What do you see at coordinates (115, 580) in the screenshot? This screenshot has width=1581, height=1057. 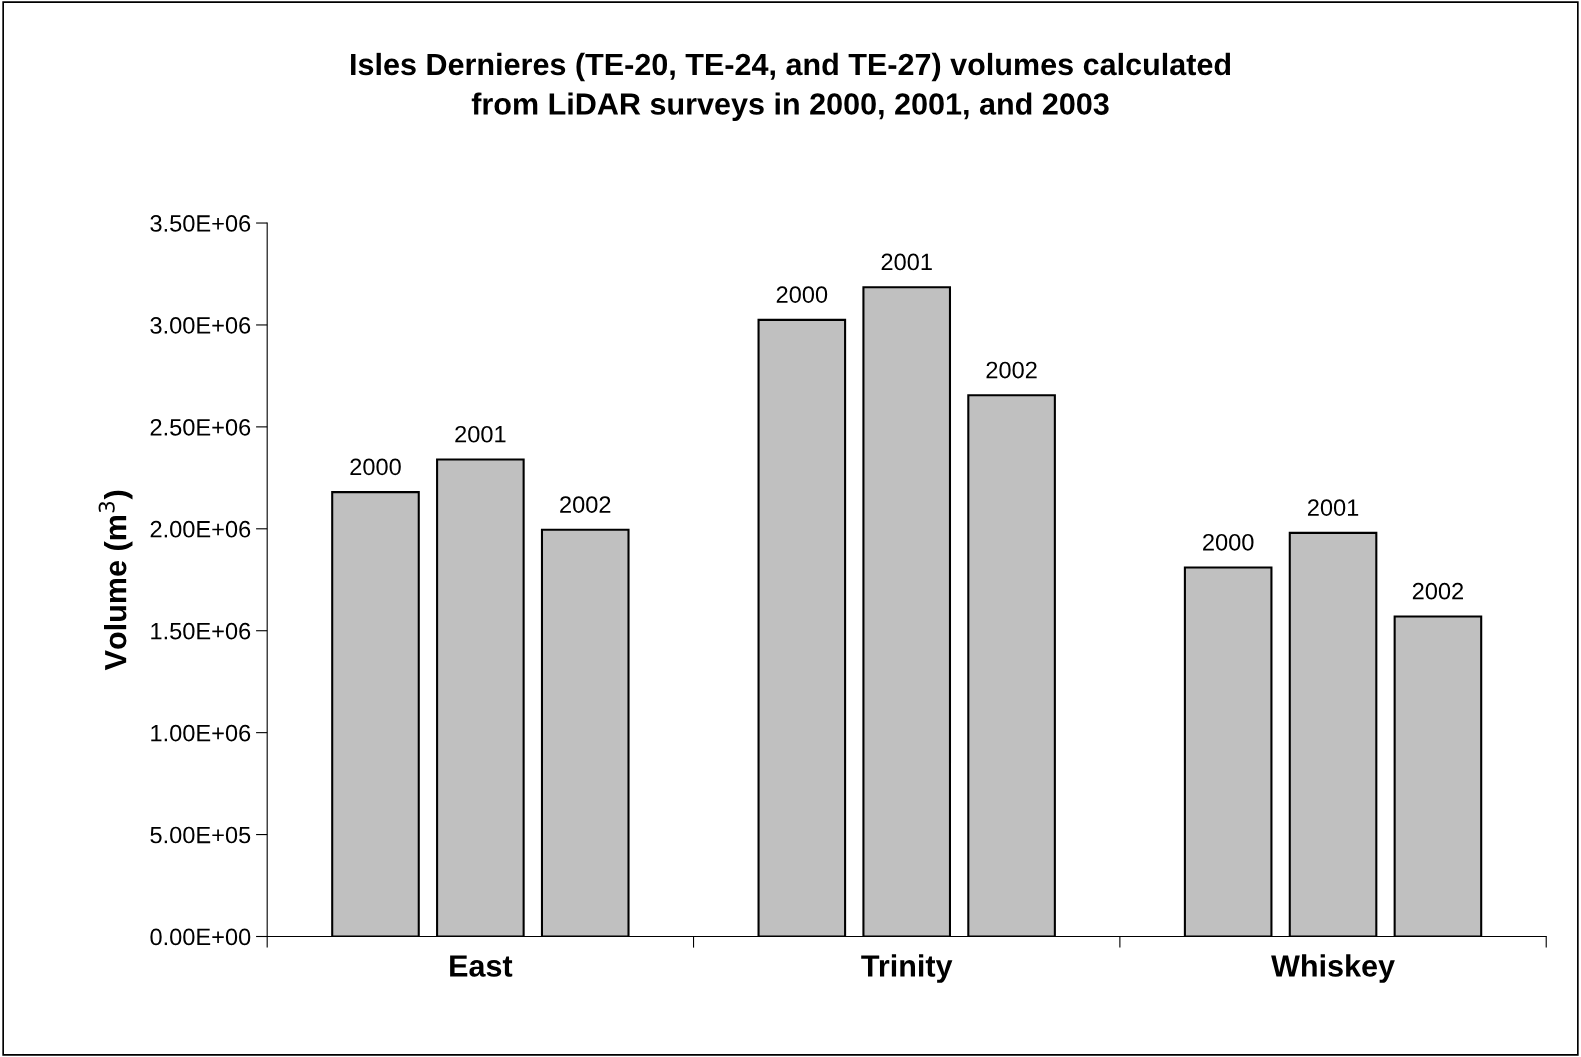 I see `y-axis-title: Volume (m$^{3}$)` at bounding box center [115, 580].